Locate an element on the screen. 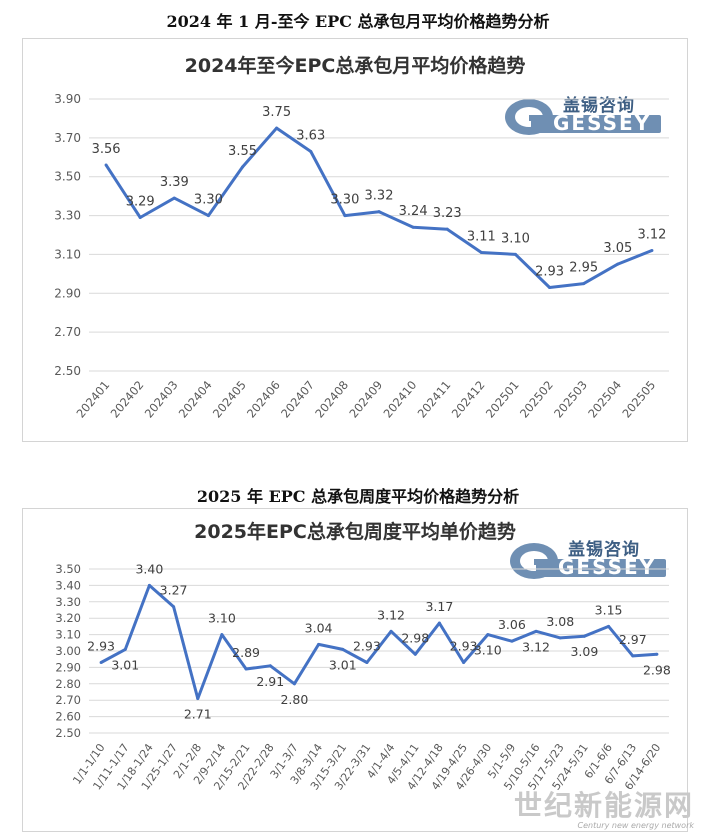 The image size is (716, 836). data-label: 3.06 is located at coordinates (512, 624).